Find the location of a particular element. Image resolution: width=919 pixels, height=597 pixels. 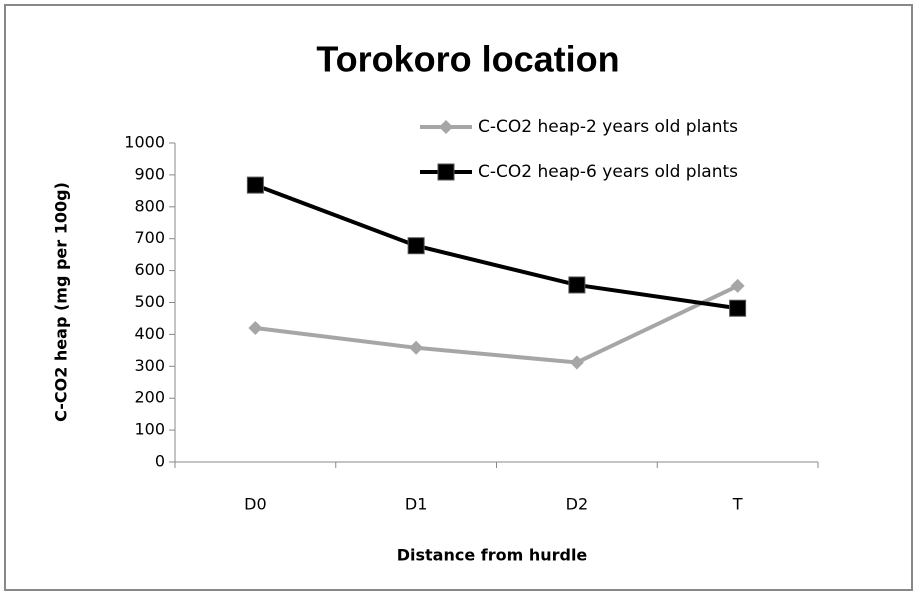

y-tick-label: 400 is located at coordinates (149, 333).